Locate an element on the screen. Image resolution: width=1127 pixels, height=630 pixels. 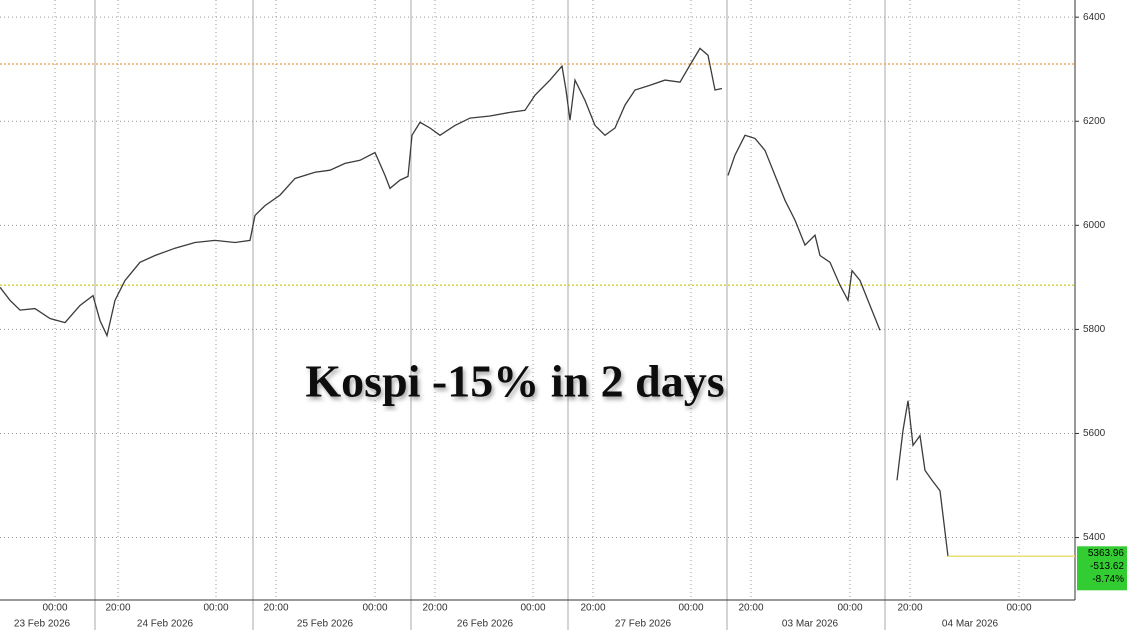
y-tick-label: 6400 is located at coordinates (1094, 17).